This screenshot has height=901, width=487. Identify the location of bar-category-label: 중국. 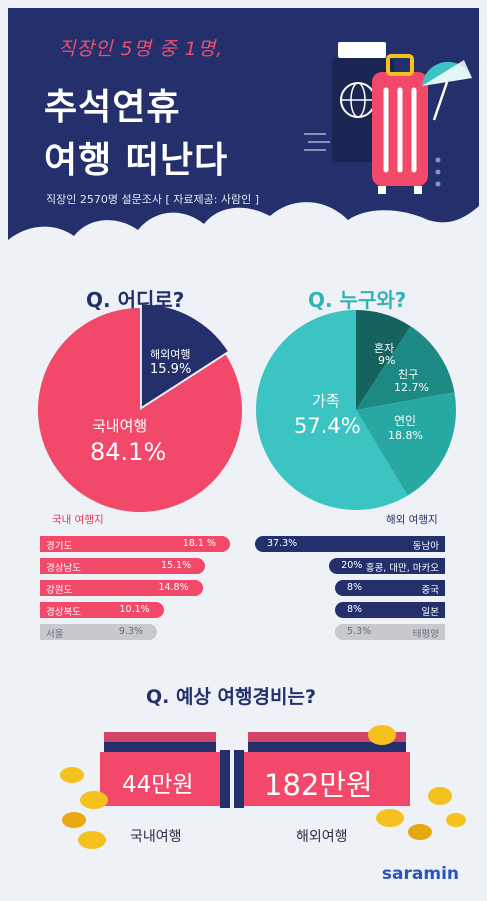
(430, 590).